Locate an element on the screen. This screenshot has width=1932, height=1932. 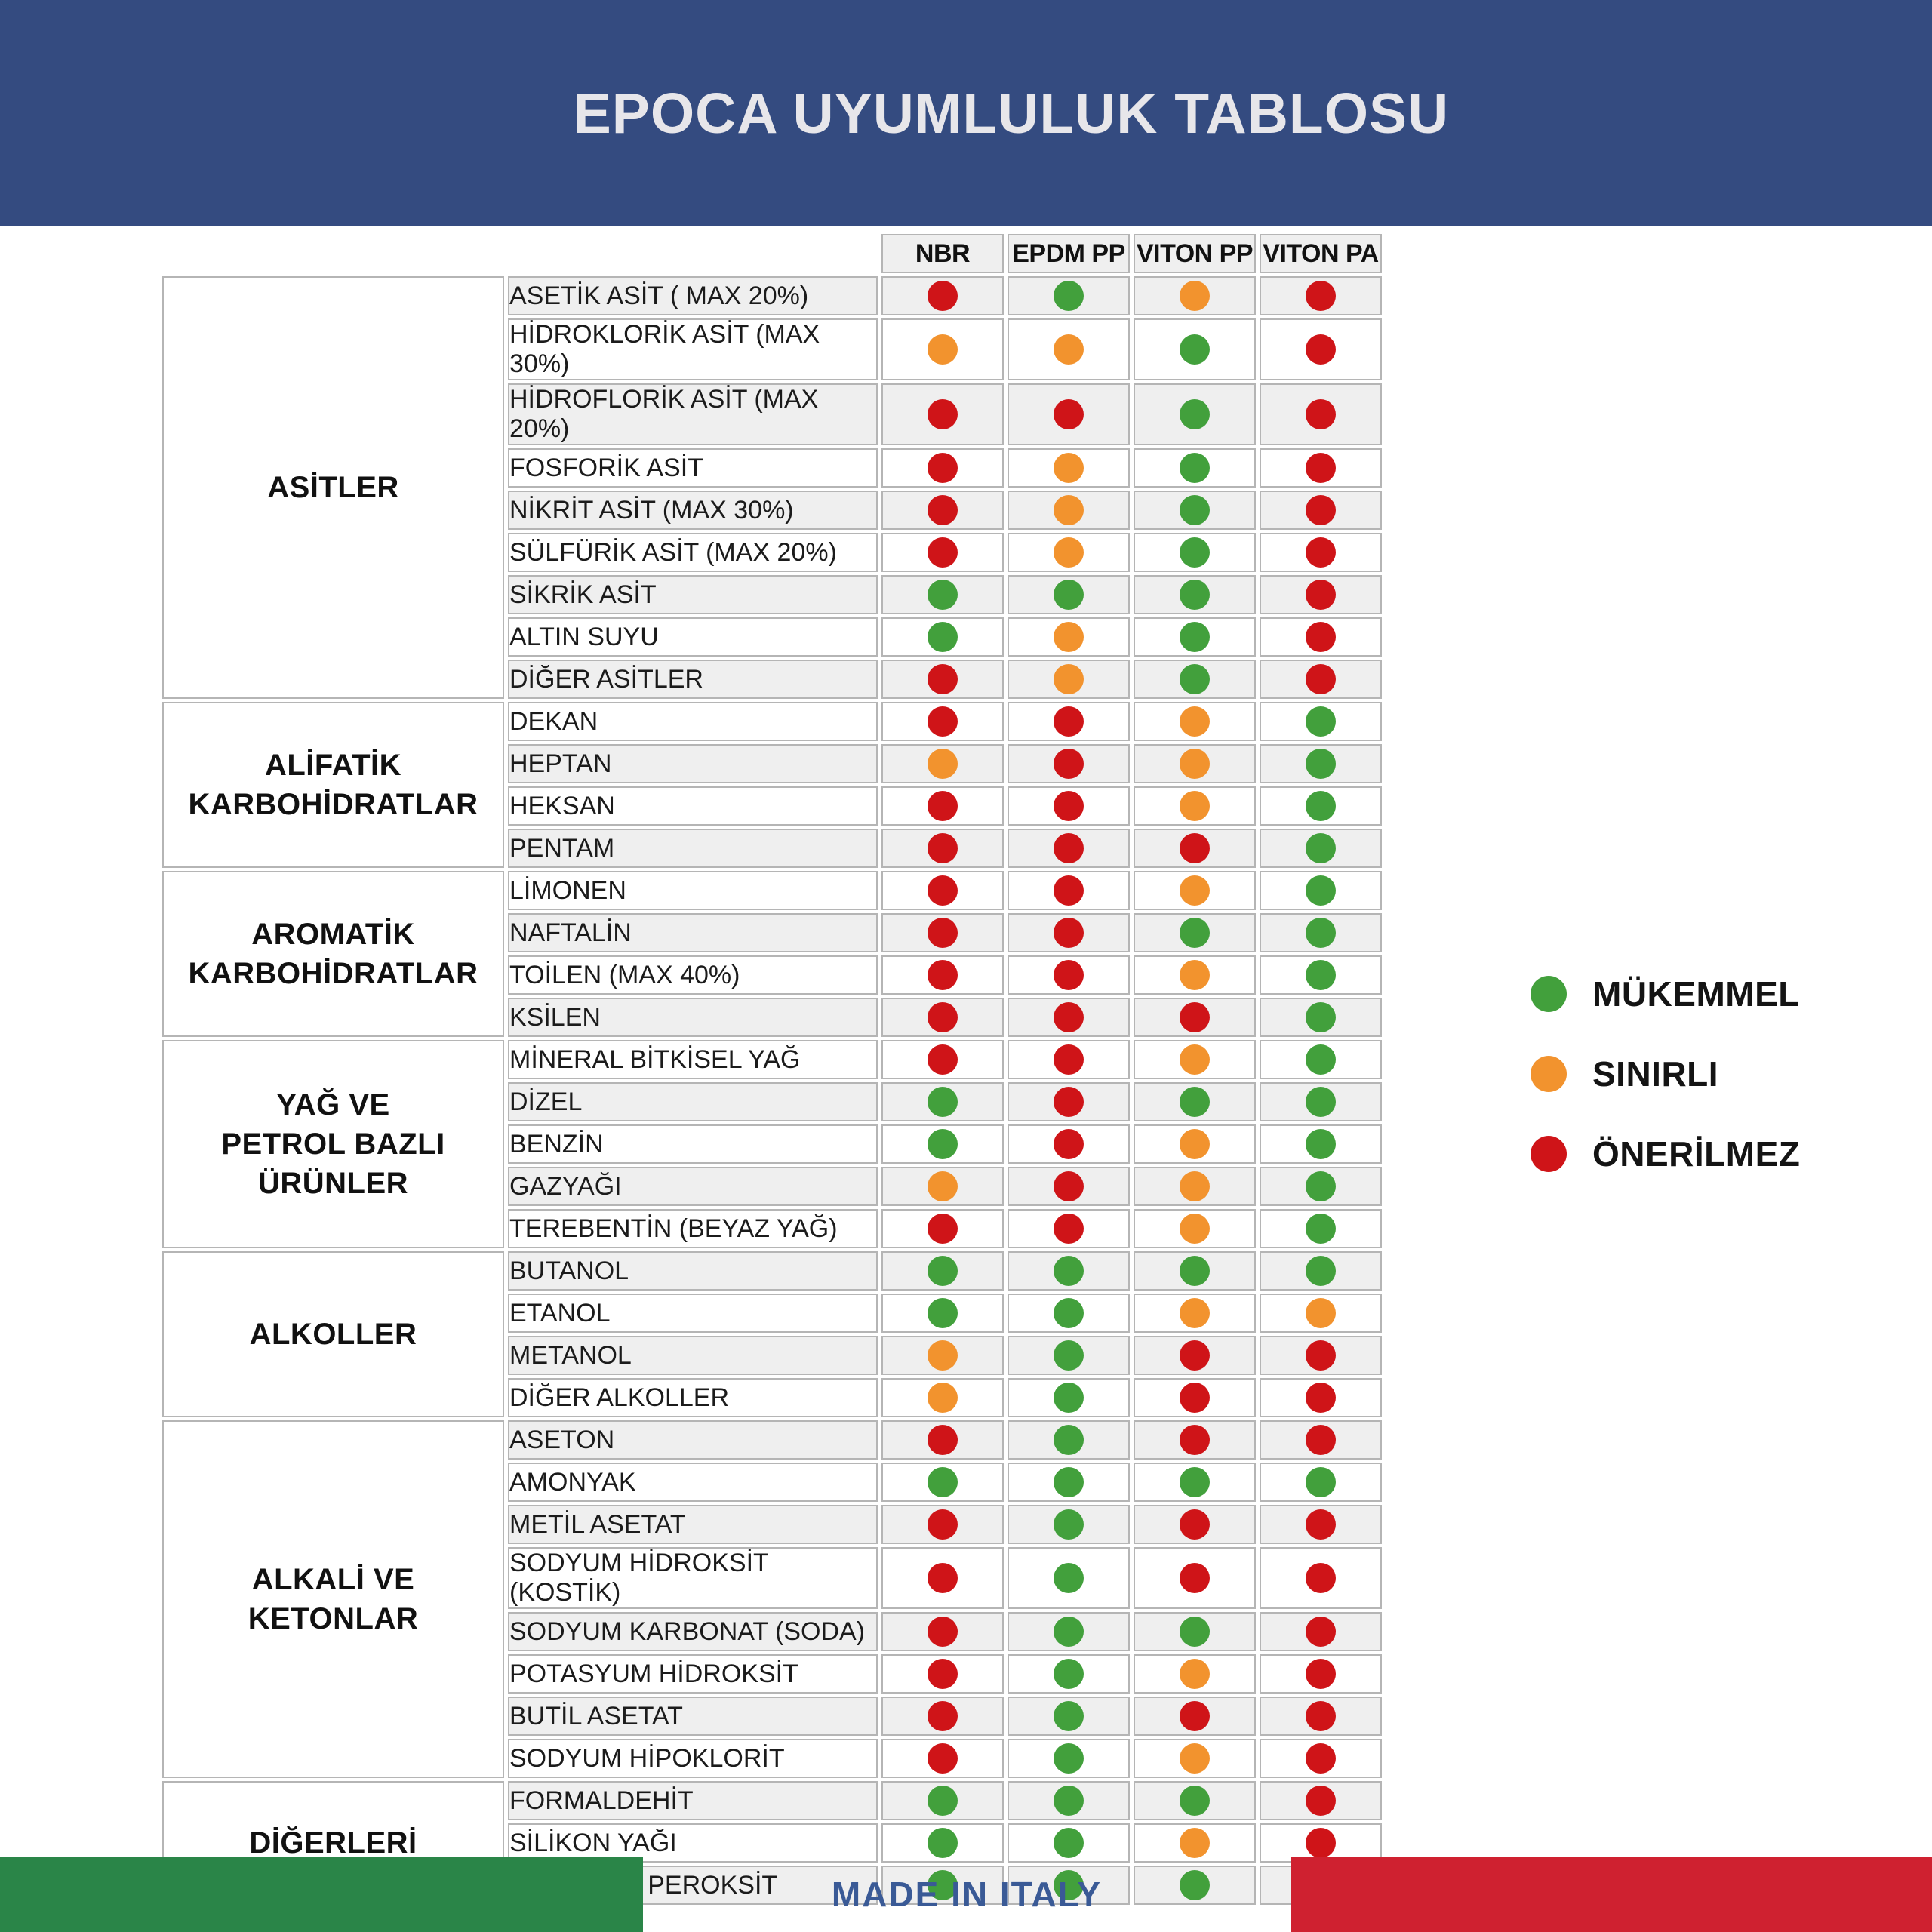
table-row: SİLİKON YAĞI is located at coordinates (772, 1843).